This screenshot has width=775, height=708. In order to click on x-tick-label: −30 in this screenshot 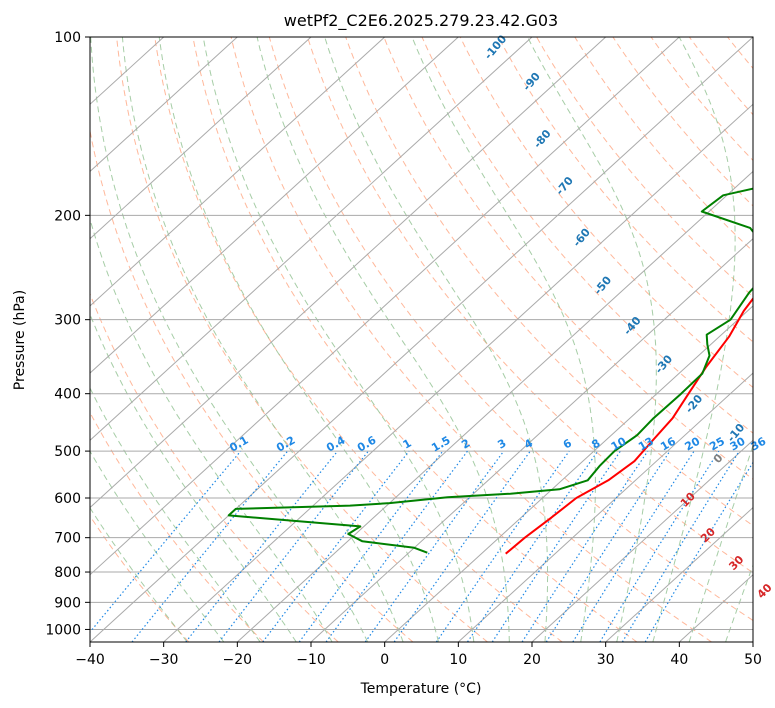, I will do `click(164, 660)`.